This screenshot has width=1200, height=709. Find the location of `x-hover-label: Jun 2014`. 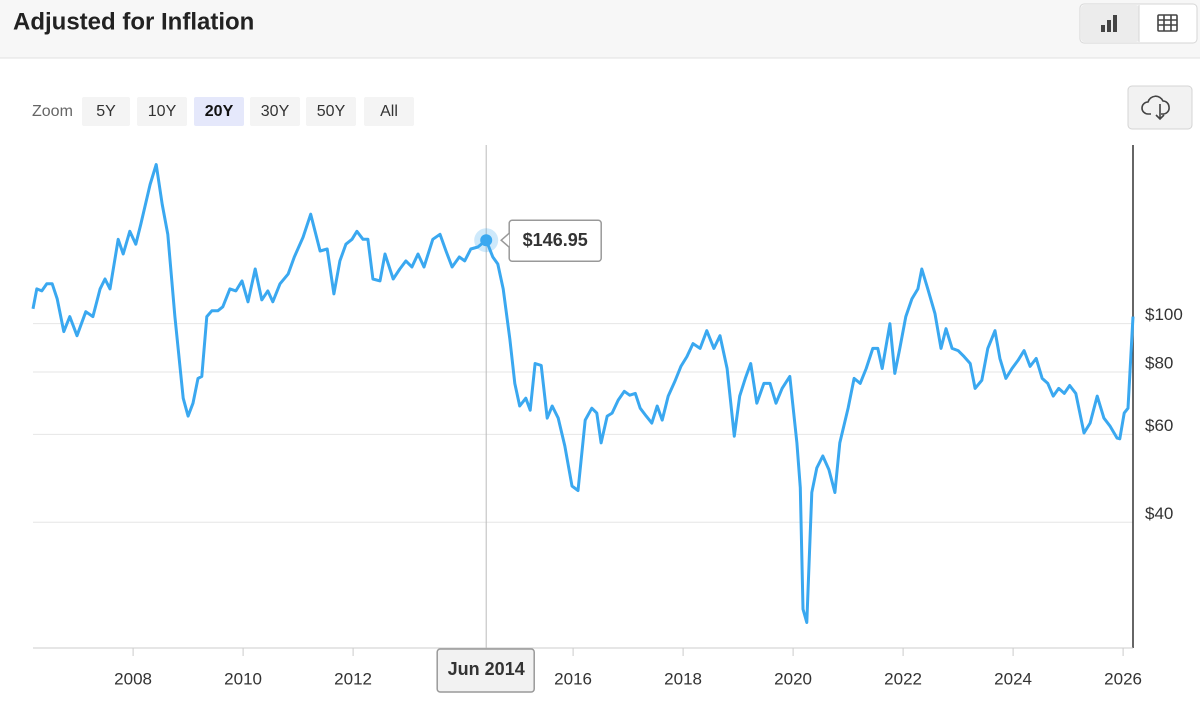

x-hover-label: Jun 2014 is located at coordinates (486, 669).